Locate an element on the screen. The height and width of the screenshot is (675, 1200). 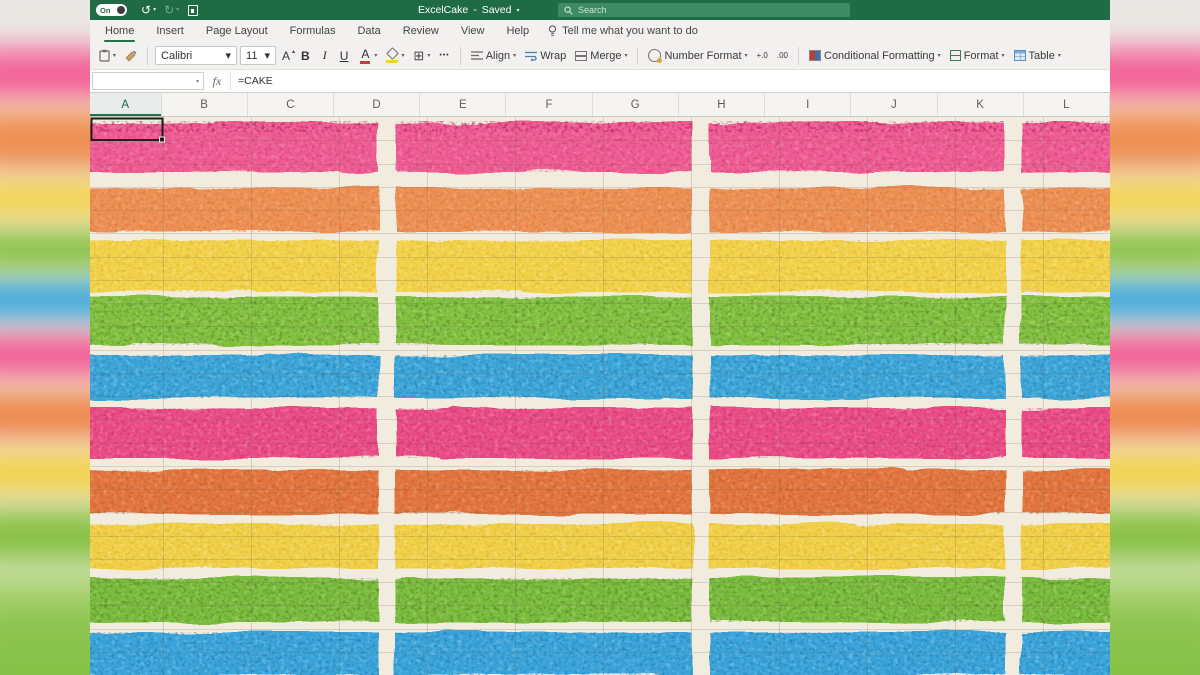
name-box: ▾ is located at coordinates (148, 81).